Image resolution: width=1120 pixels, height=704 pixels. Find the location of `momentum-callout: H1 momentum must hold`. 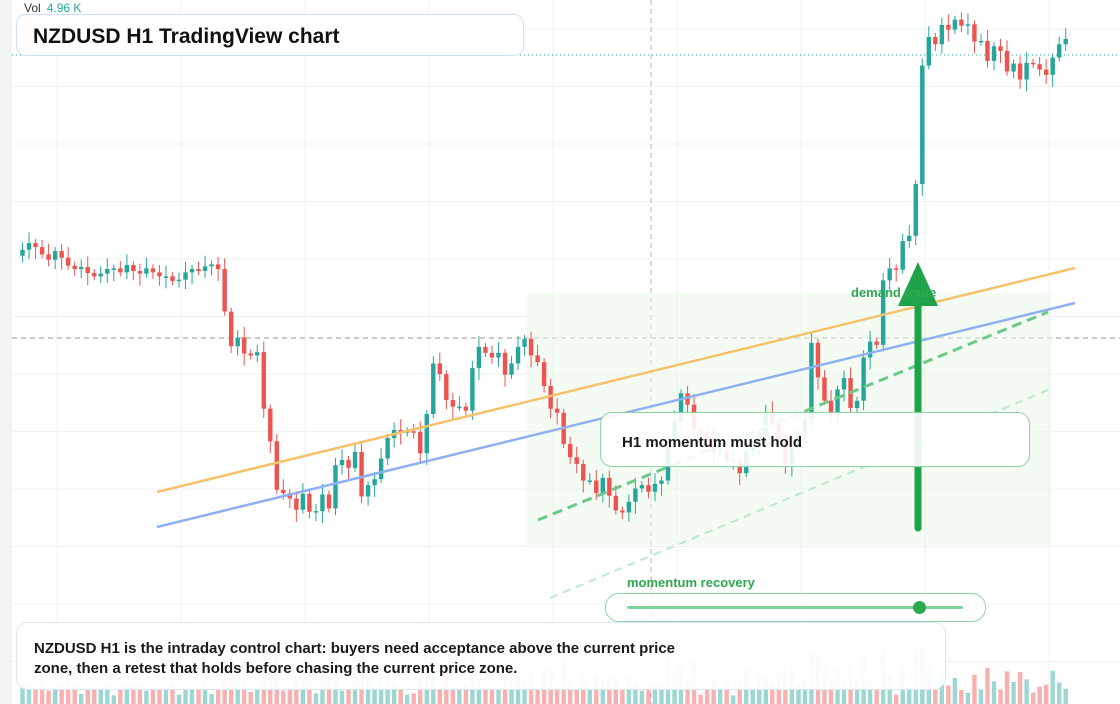

momentum-callout: H1 momentum must hold is located at coordinates (815, 439).